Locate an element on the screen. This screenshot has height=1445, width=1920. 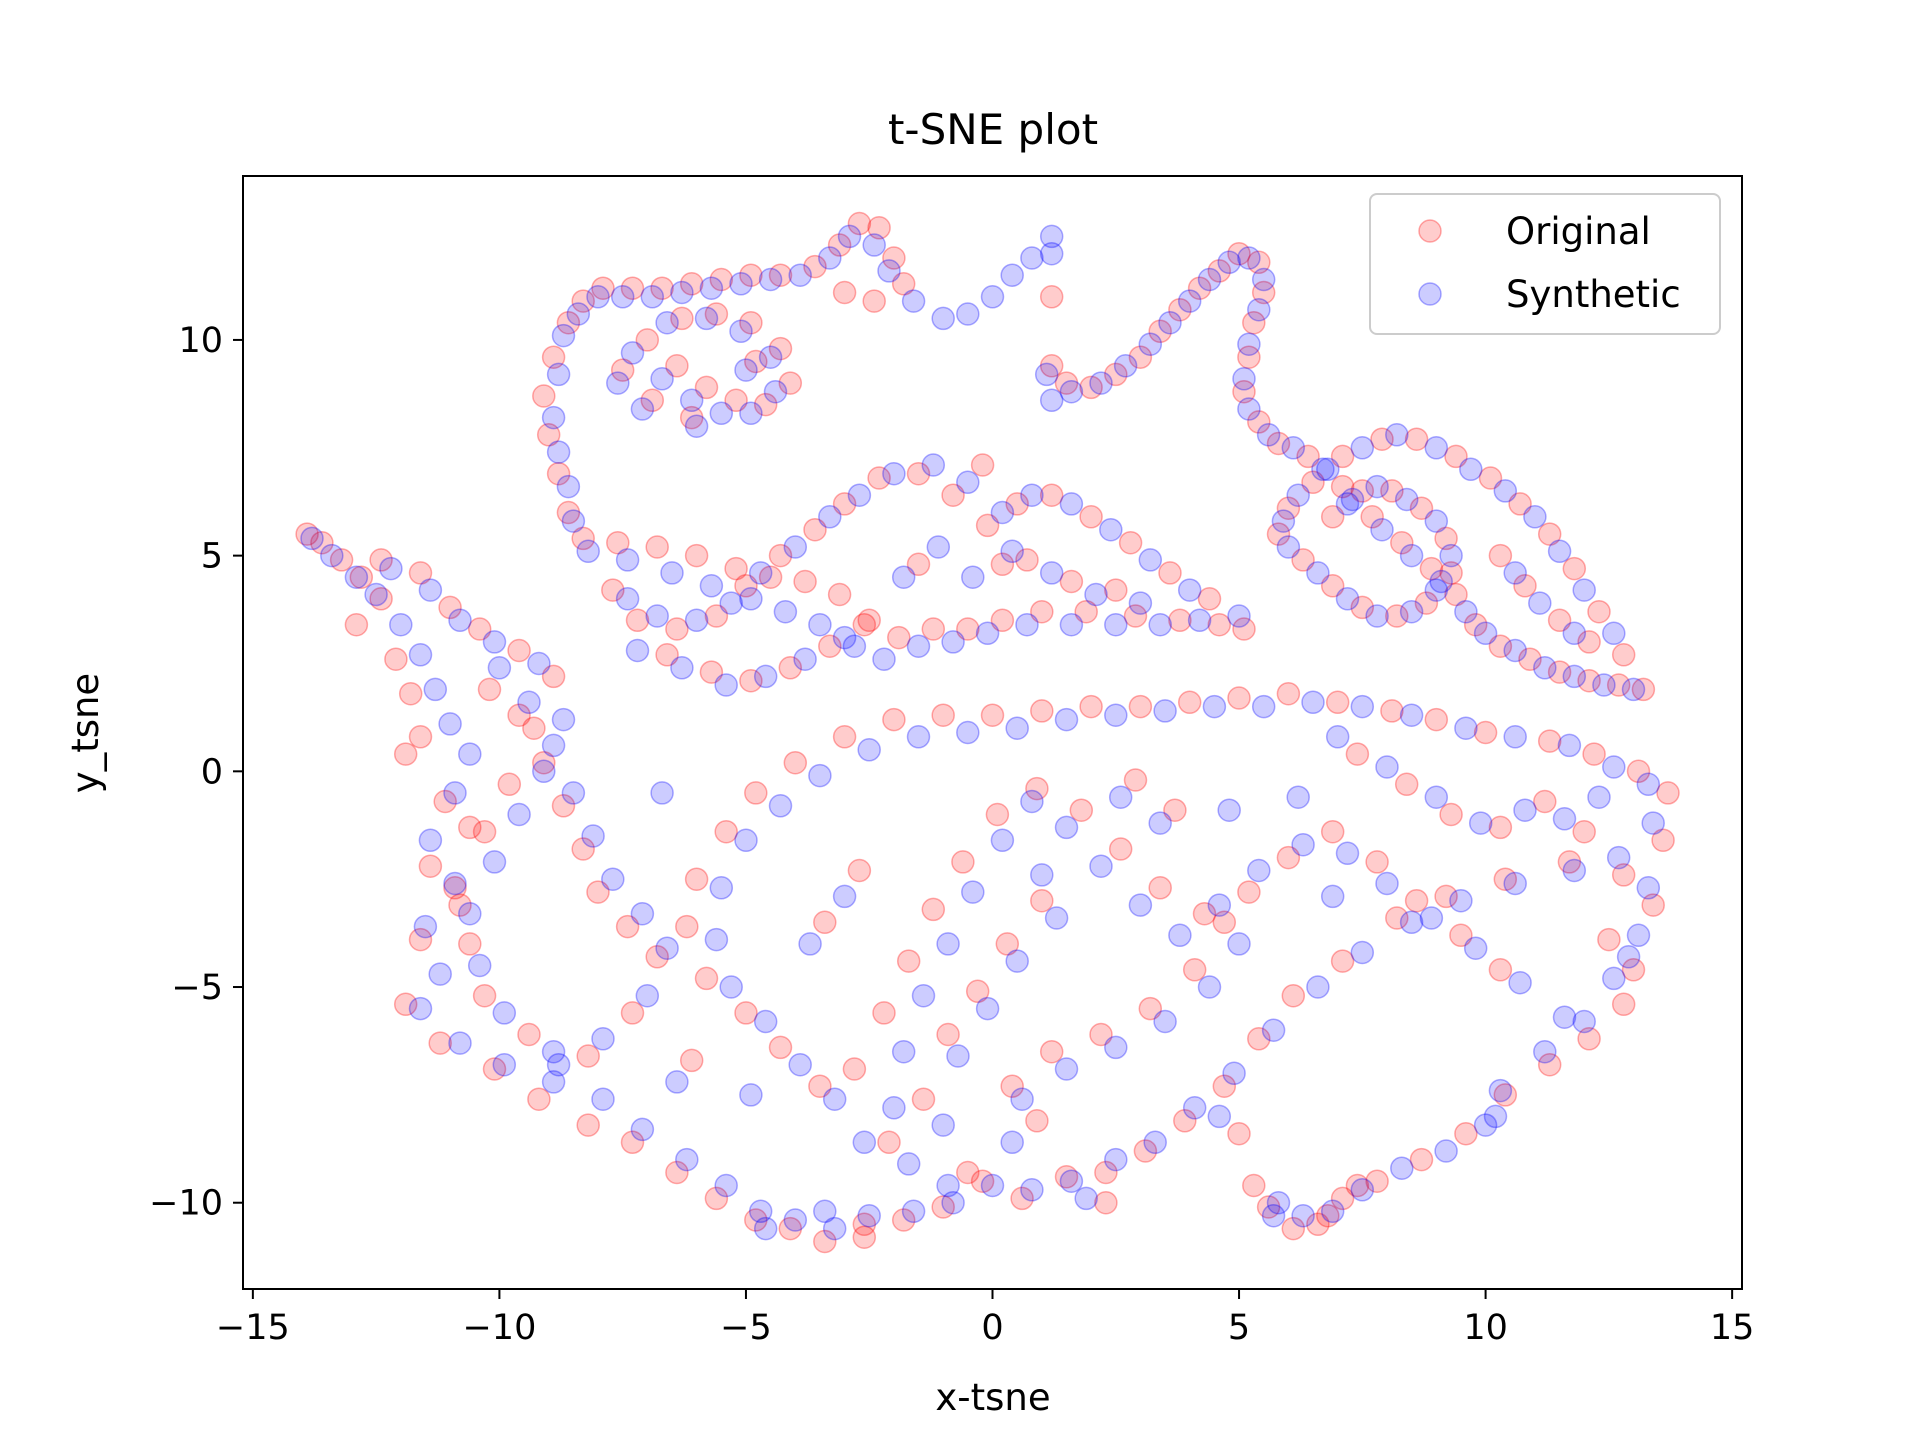
y-tick-label: 5 is located at coordinates (212, 557).